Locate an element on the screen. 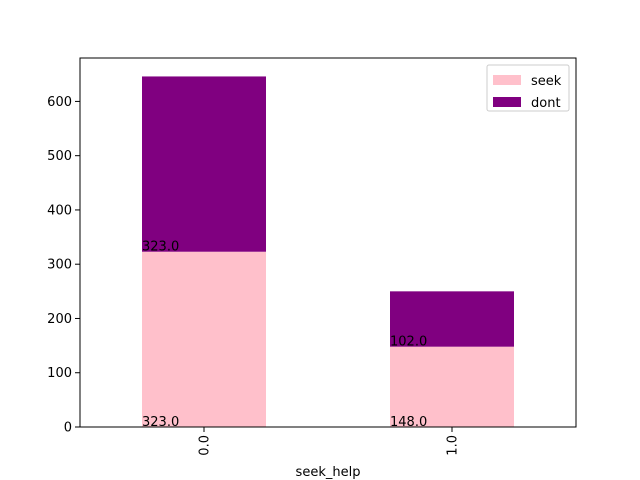 The image size is (640, 480). bar-annotation-3: 102.0 is located at coordinates (408, 342).